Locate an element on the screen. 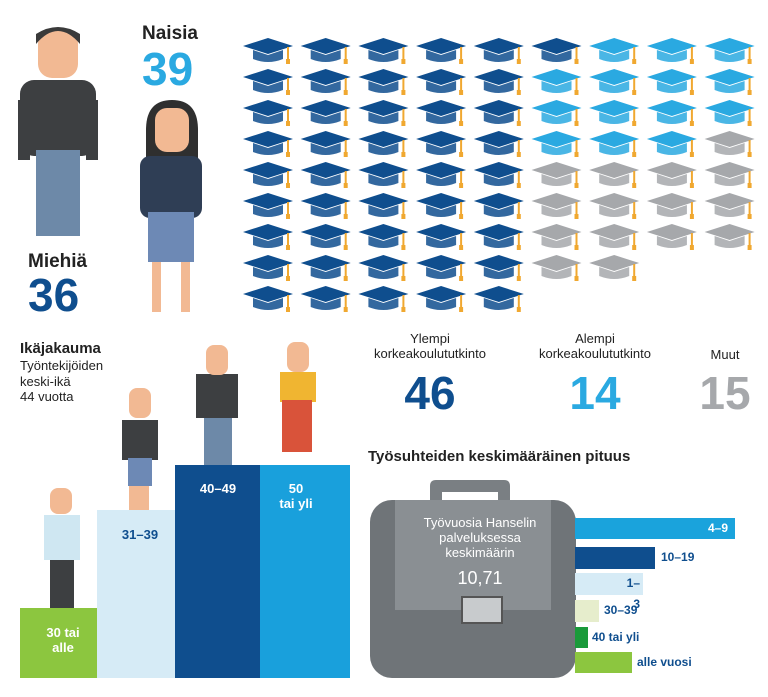  age-label: 31–39 is located at coordinates (140, 534).